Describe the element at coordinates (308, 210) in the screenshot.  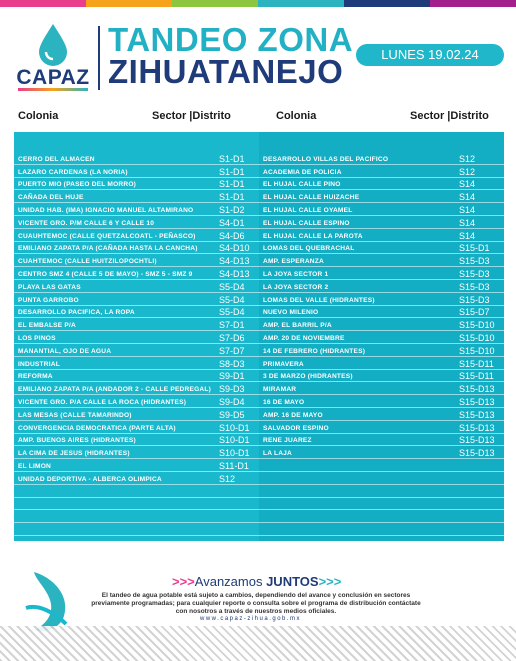
I see `colonia-name: EL HUJAL CALLE OYAMEL` at that location.